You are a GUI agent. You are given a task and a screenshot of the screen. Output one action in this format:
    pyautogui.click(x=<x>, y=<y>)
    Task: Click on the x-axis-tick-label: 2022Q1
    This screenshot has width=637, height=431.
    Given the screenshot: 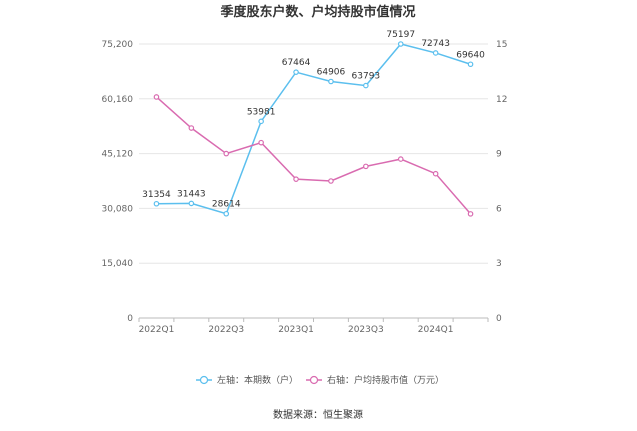 What is the action you would take?
    pyautogui.click(x=157, y=330)
    